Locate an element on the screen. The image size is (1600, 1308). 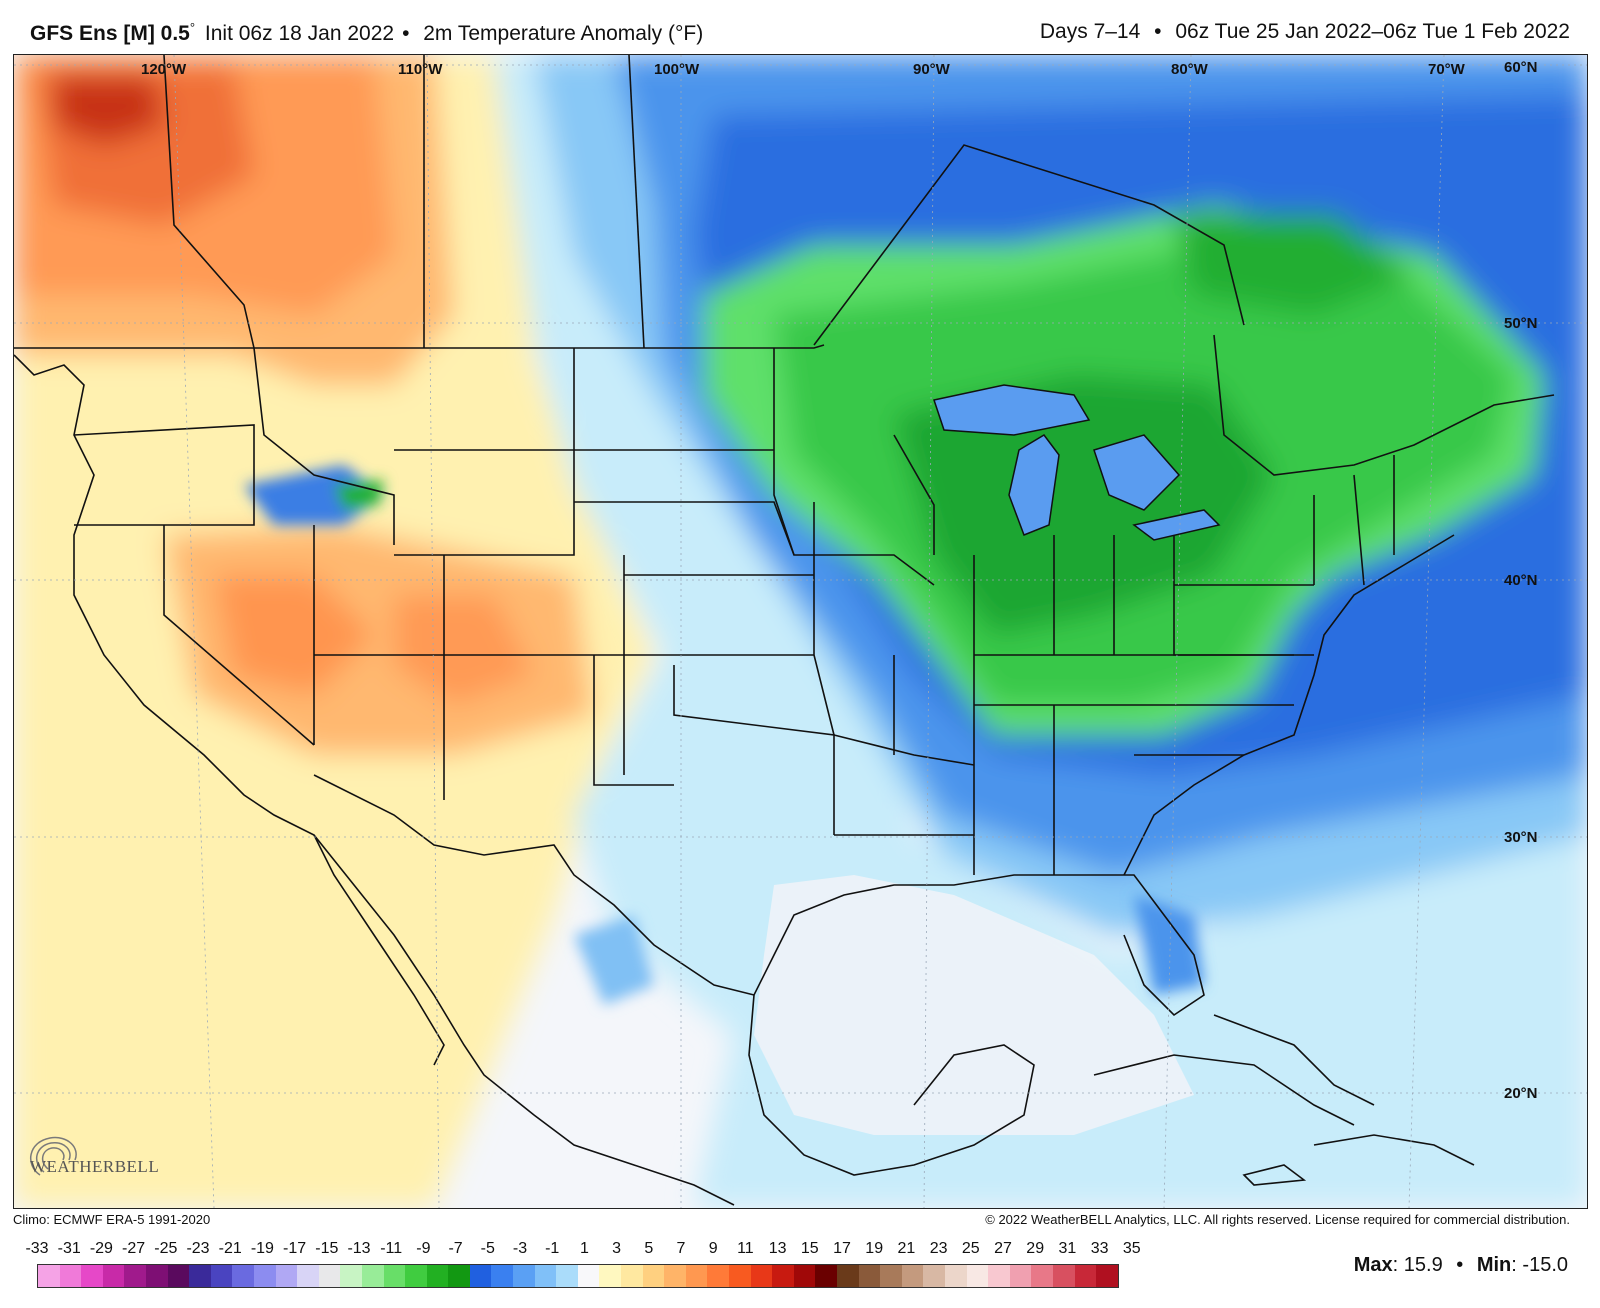
lon-label-100w: 100°W is located at coordinates (677, 69).